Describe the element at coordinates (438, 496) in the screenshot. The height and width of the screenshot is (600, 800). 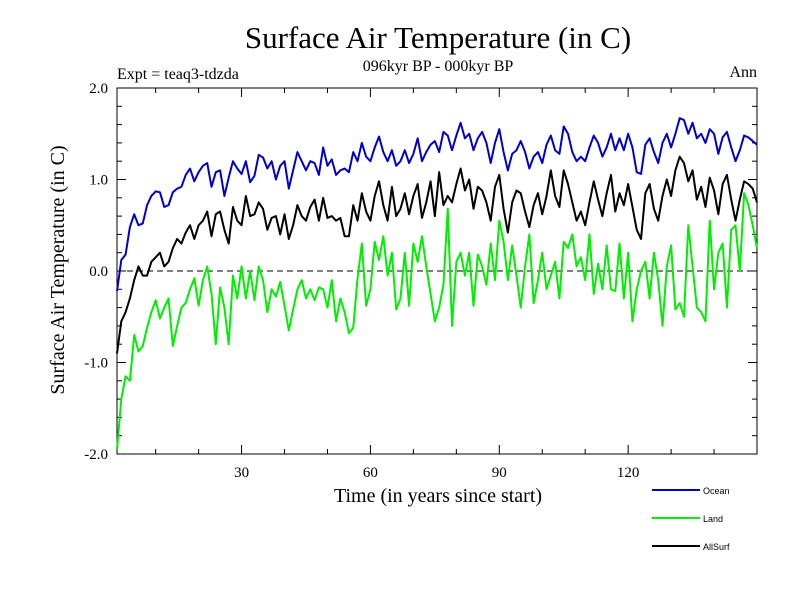
I see `x-axis-label: Time (in years since start)` at that location.